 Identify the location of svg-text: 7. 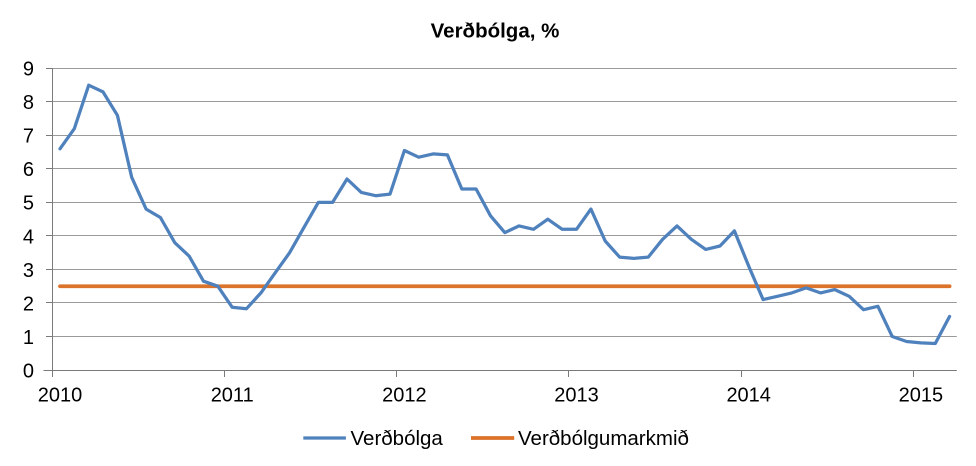
(28, 137).